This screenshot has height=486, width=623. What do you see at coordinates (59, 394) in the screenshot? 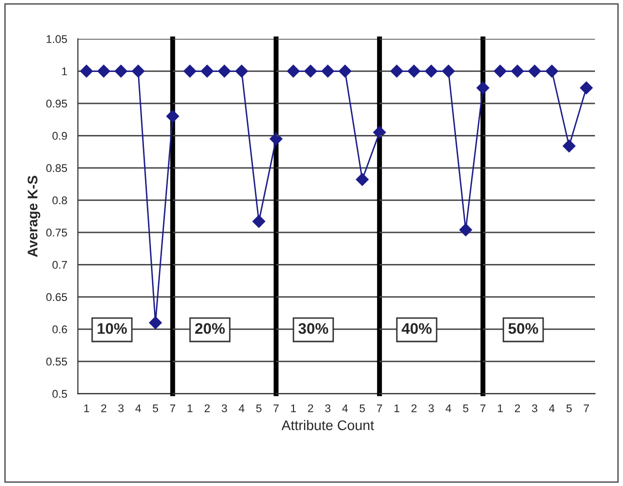
I see `y-tick-label: 0.5` at bounding box center [59, 394].